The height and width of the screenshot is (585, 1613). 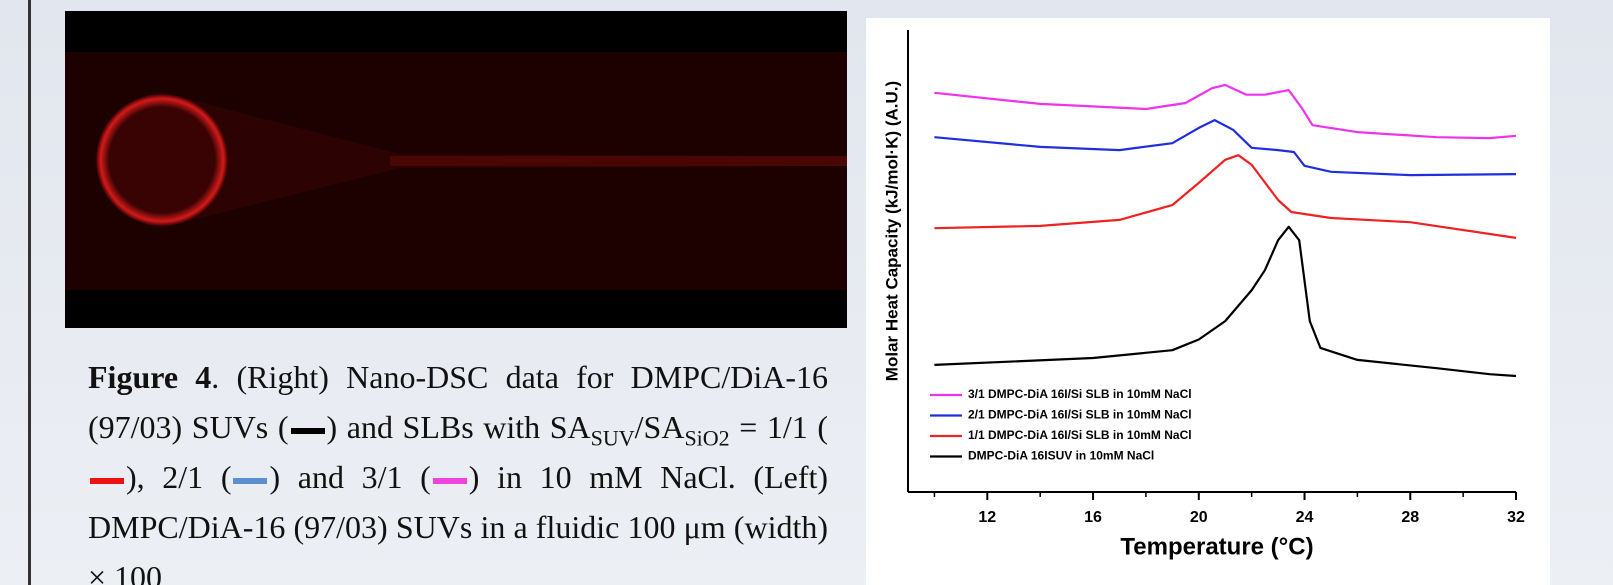 What do you see at coordinates (1410, 517) in the screenshot?
I see `x-tick-label: 28` at bounding box center [1410, 517].